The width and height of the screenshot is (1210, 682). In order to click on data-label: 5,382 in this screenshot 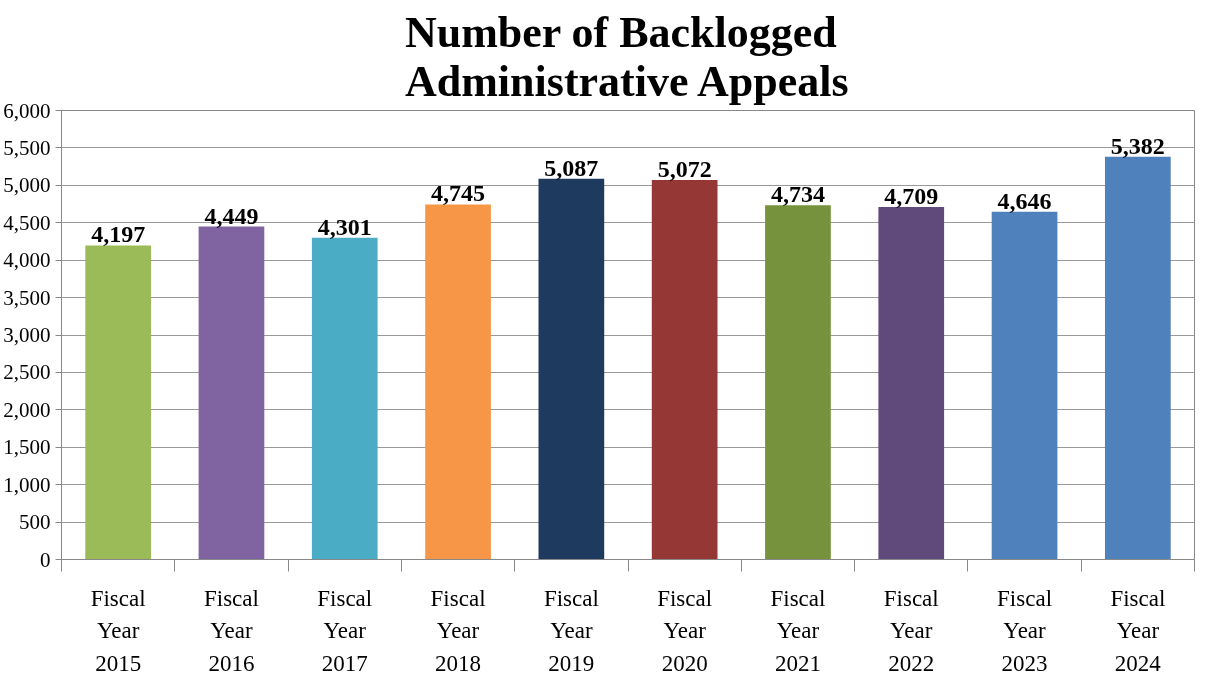, I will do `click(1137, 145)`.